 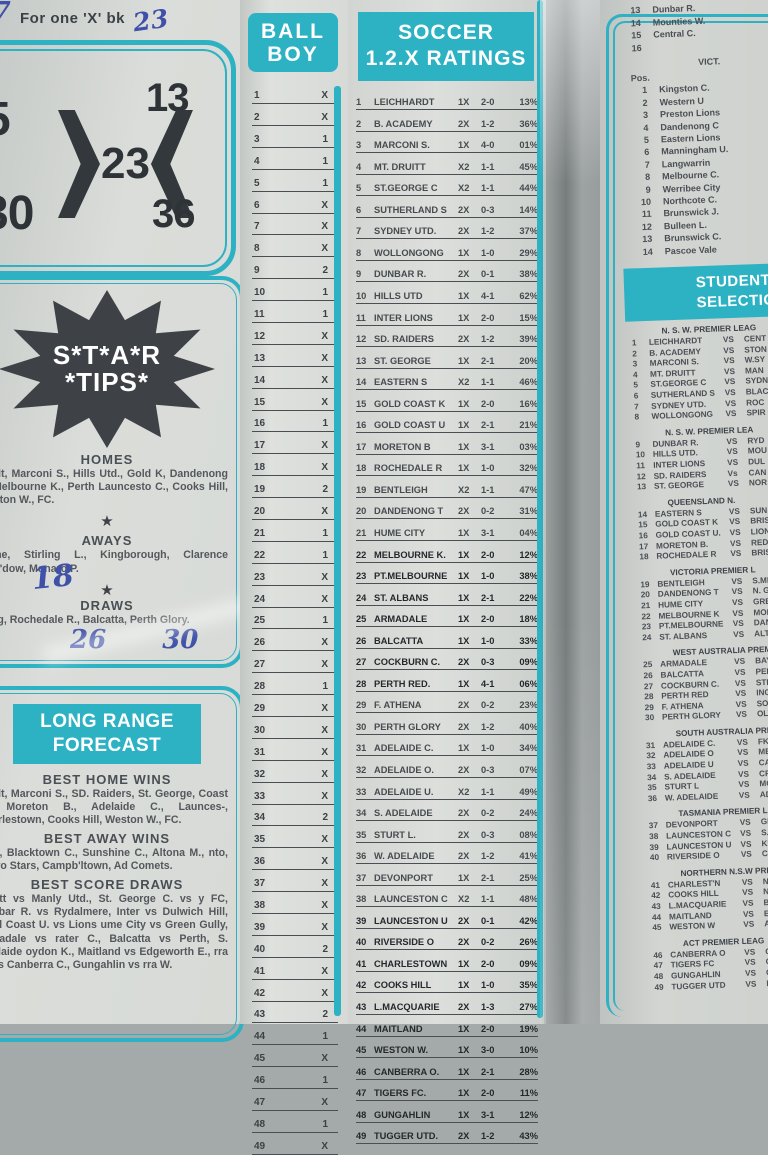 I want to click on soccer-ratings-row: 23 PT.MELBOURNE 1X 1-0 38%, so click(x=447, y=574).